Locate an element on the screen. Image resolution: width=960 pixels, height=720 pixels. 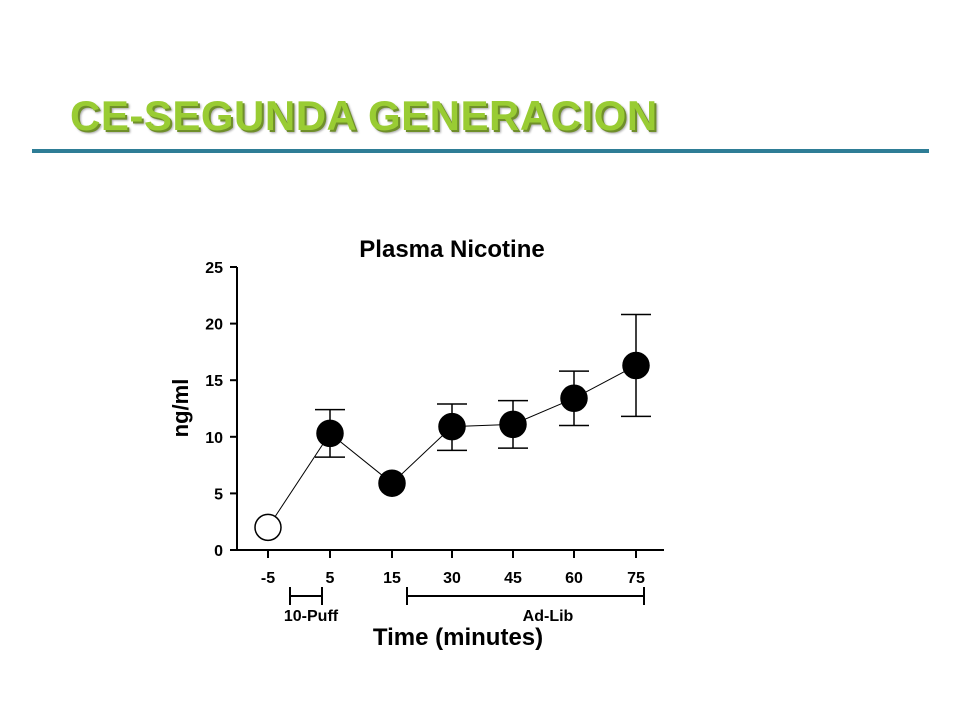
x-tick-label: 30 is located at coordinates (452, 578).